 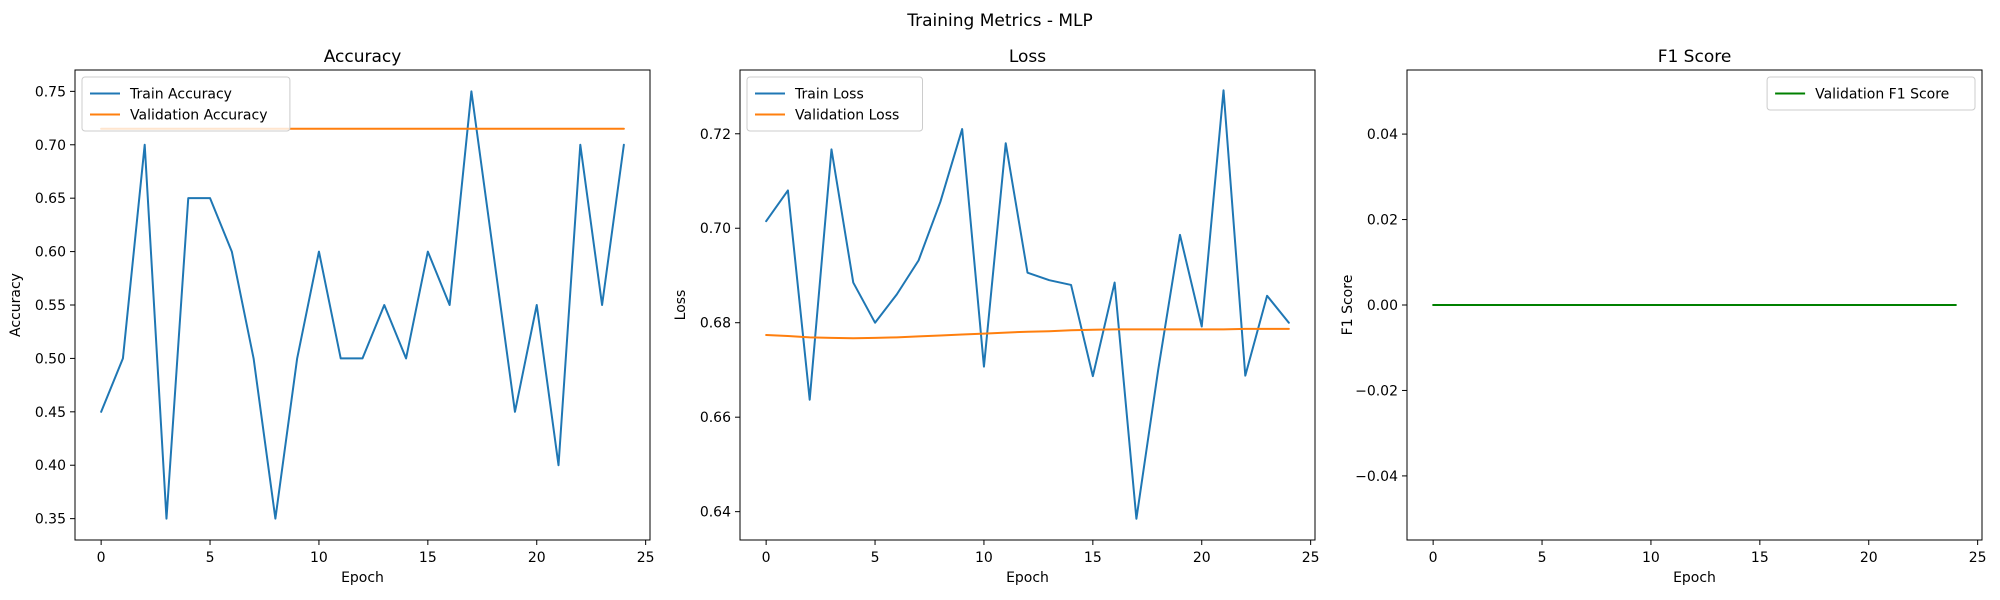 I want to click on legend: Train Loss Validation Loss, so click(x=834, y=104).